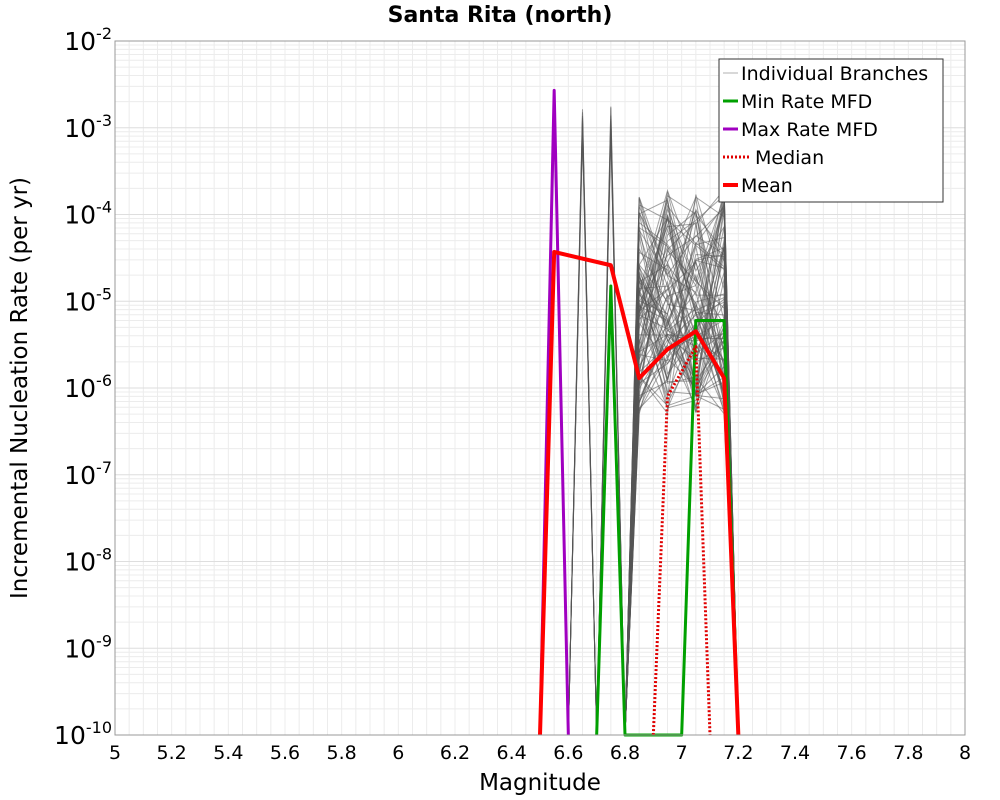 Image resolution: width=1000 pixels, height=800 pixels. Describe the element at coordinates (172, 753) in the screenshot. I see `x-tick-label: 5.2` at that location.